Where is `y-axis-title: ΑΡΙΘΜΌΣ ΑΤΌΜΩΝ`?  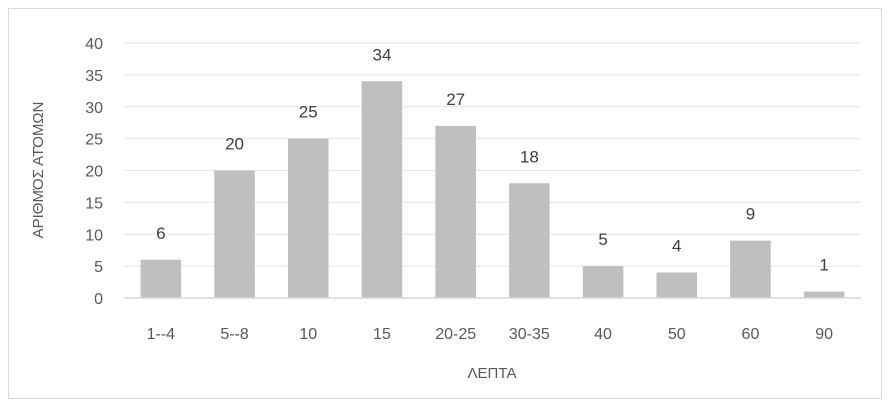
y-axis-title: ΑΡΙΘΜΌΣ ΑΤΌΜΩΝ is located at coordinates (38, 170).